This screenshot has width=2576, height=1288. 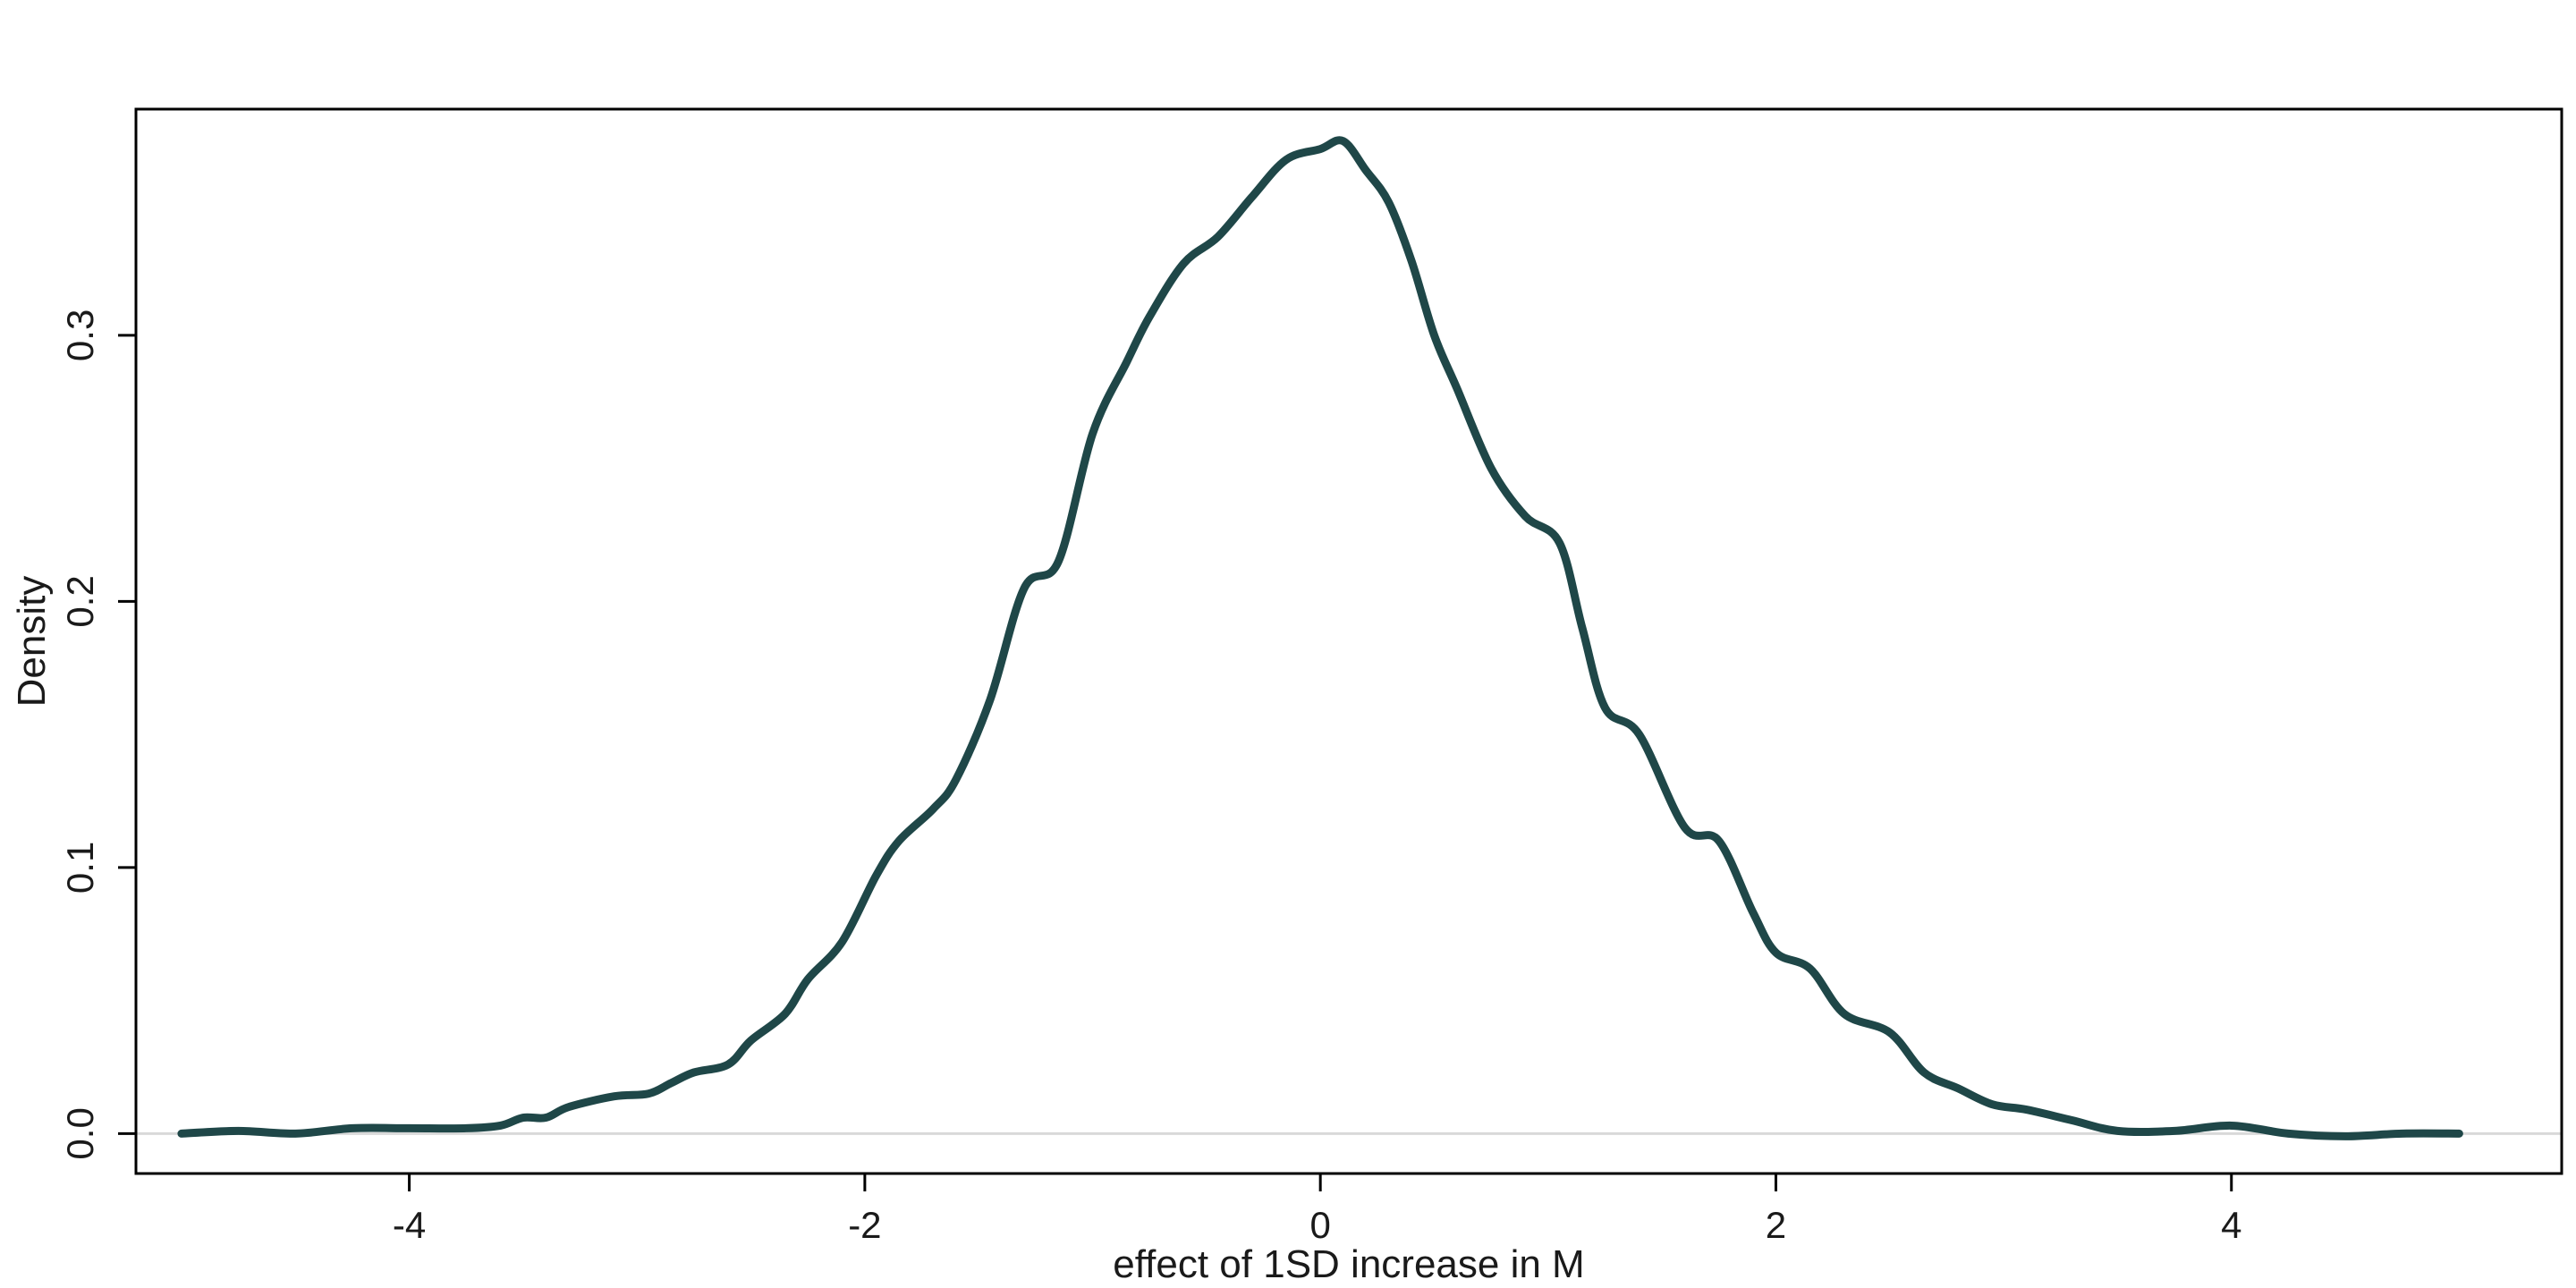 I want to click on y-axis-label: Density, so click(x=32, y=642).